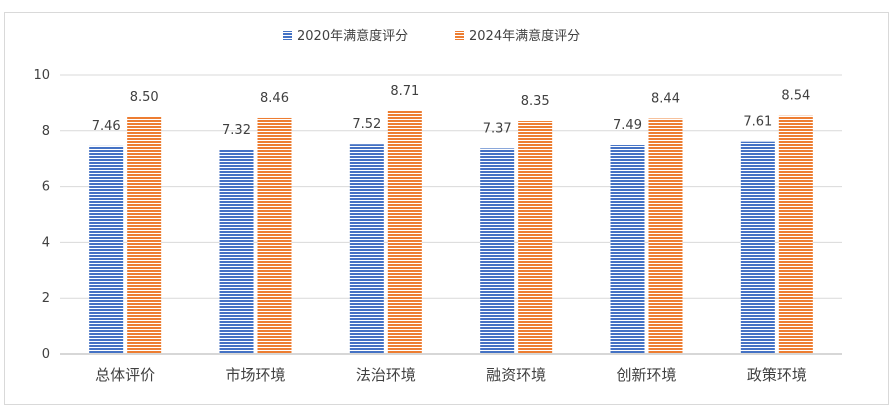  What do you see at coordinates (386, 375) in the screenshot?
I see `category-label: 法治环境` at bounding box center [386, 375].